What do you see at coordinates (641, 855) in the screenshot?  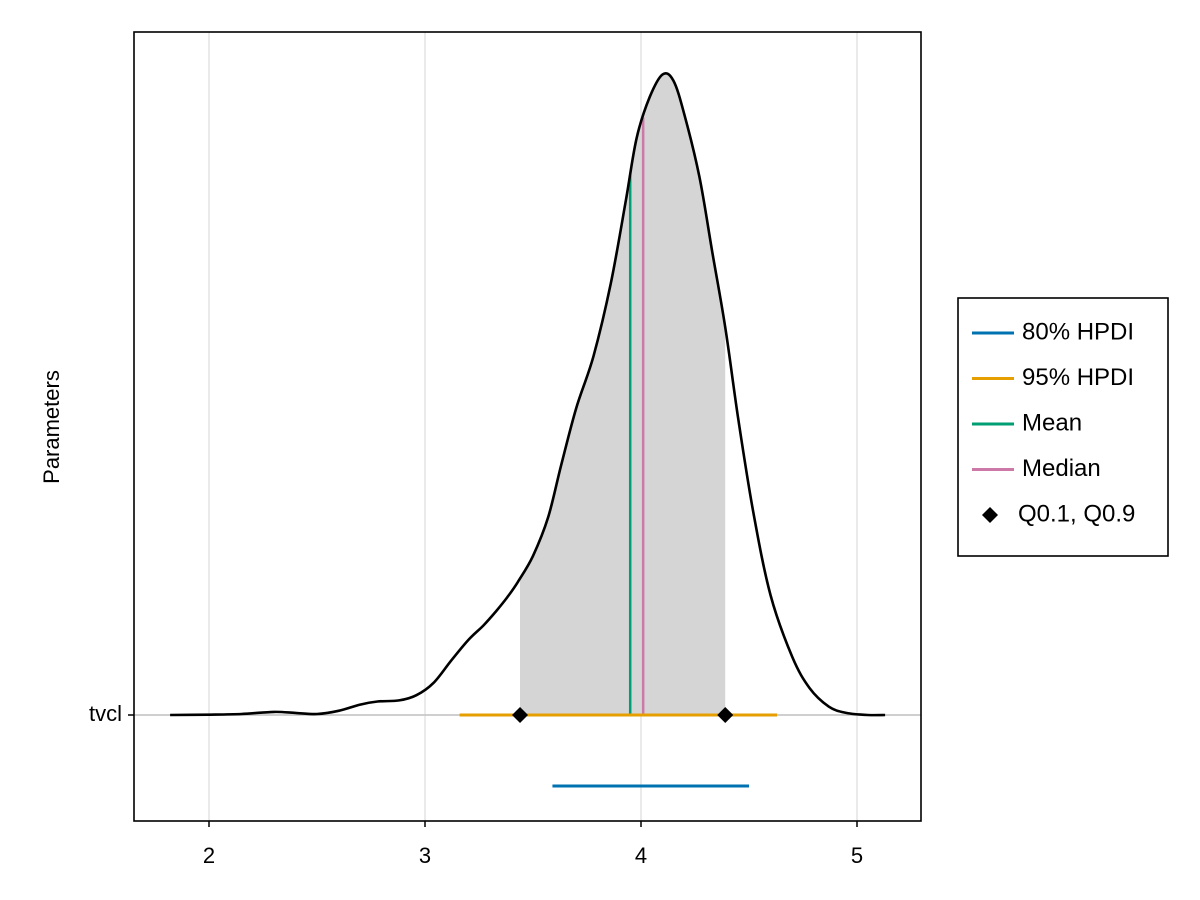 I see `x-tick-label: 4` at bounding box center [641, 855].